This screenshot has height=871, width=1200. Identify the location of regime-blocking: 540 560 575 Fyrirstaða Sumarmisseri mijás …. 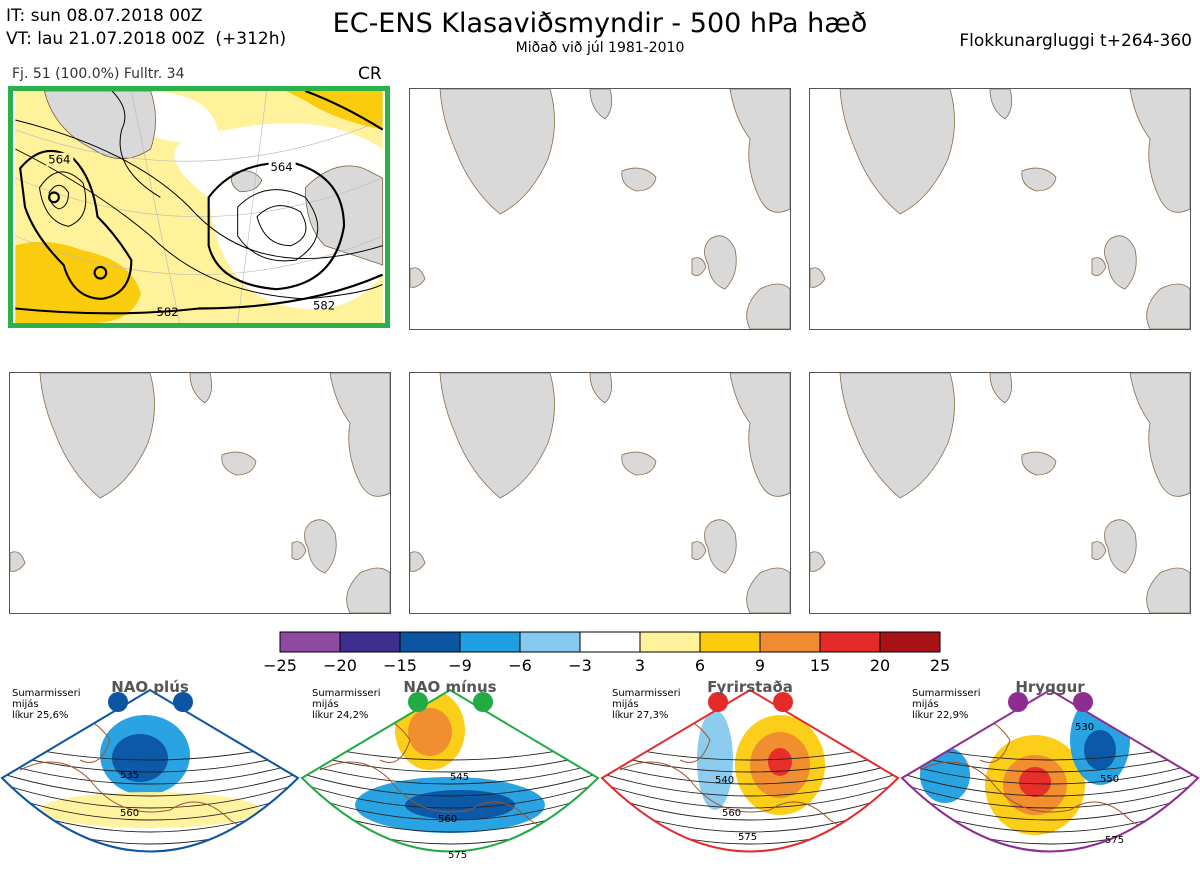
(750, 770).